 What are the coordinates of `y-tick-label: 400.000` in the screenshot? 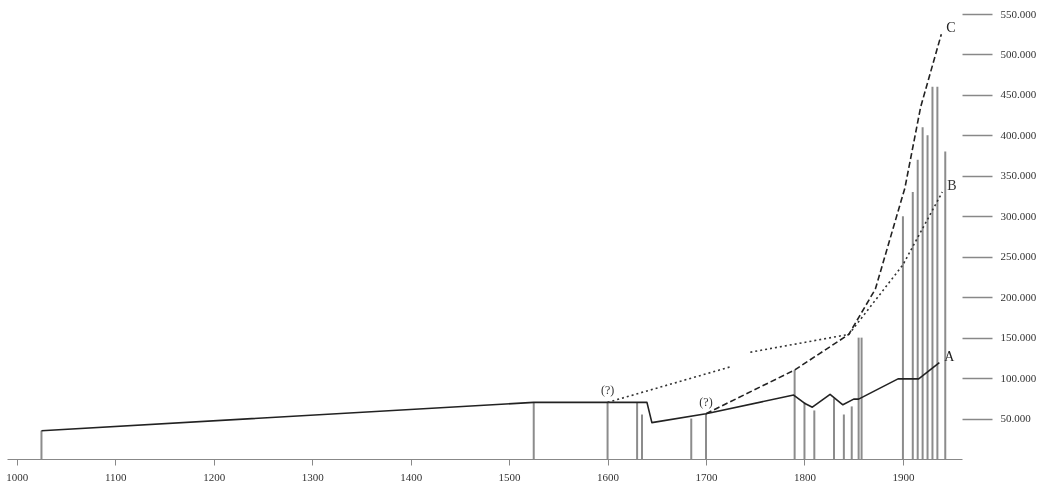 It's located at (1018, 134).